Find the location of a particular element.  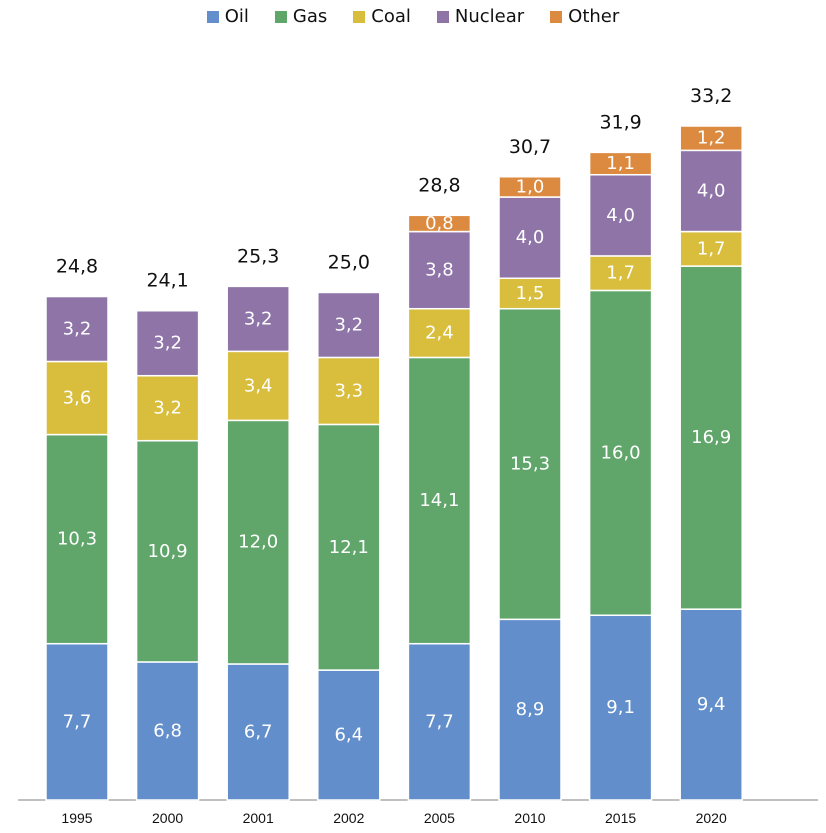

bar-stack-2010: 8,9 15,3 1,5 4,0 1,0 30,7 2010 is located at coordinates (530, 481).